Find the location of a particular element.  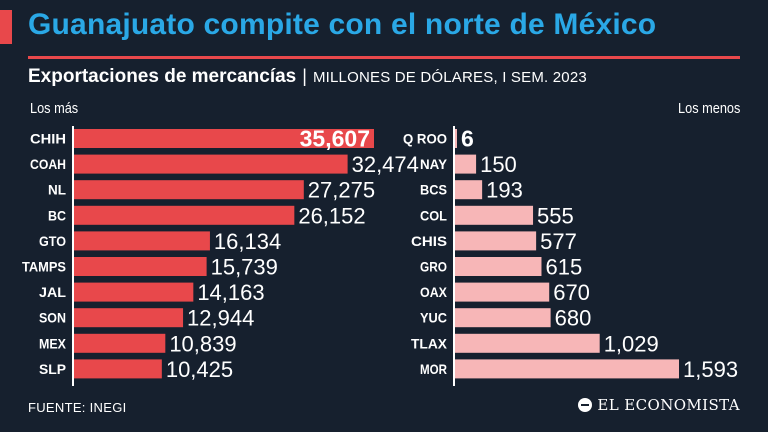

bottom-bar-q-roo is located at coordinates (456, 138).